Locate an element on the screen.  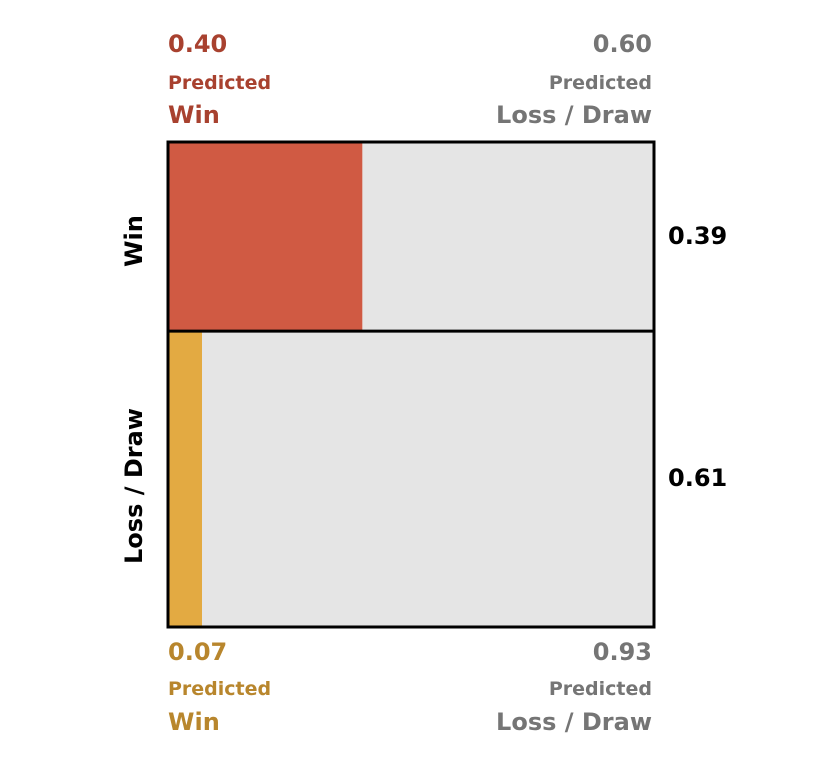
bottom-predicted-win-caption: Predicted is located at coordinates (220, 689).